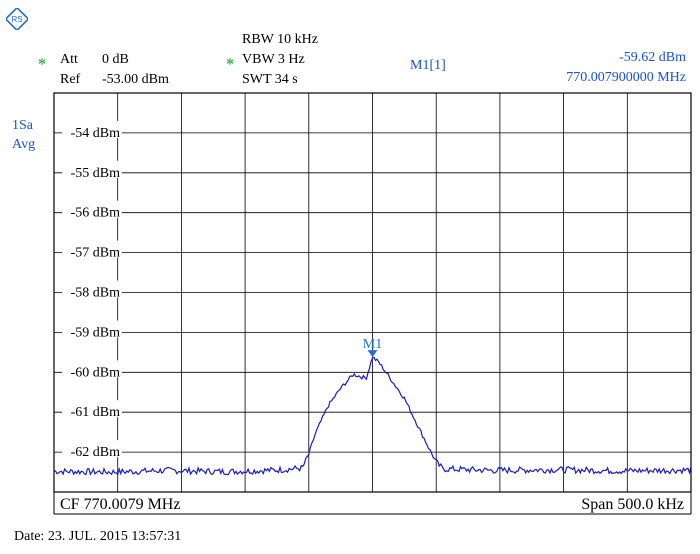  What do you see at coordinates (428, 65) in the screenshot?
I see `marker-name: M1[1]` at bounding box center [428, 65].